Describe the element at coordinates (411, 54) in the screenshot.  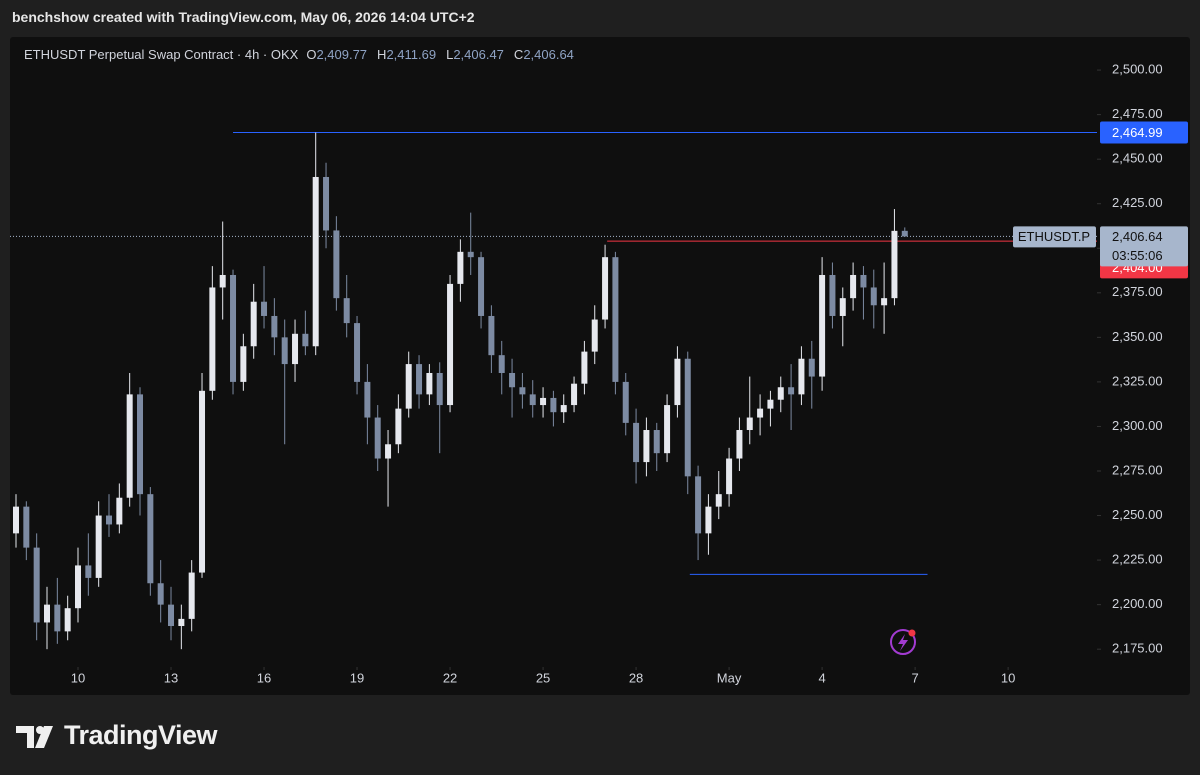
I see `legend-value: 2,411.69` at that location.